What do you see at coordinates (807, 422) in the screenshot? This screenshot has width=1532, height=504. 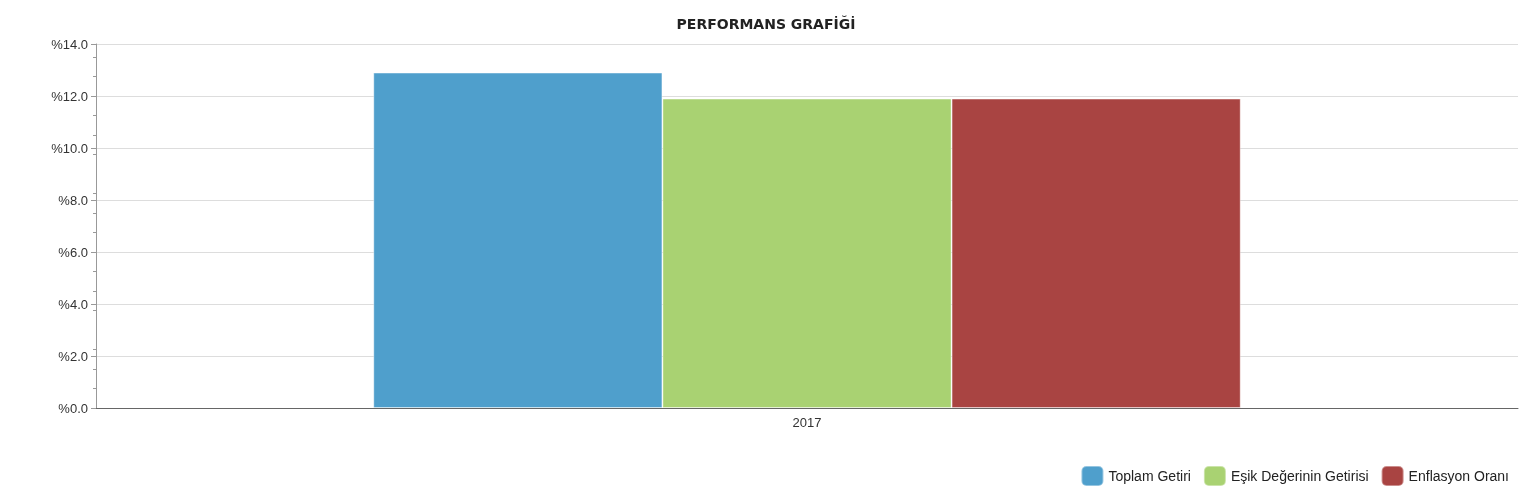 I see `x-tick-label: 2017` at bounding box center [807, 422].